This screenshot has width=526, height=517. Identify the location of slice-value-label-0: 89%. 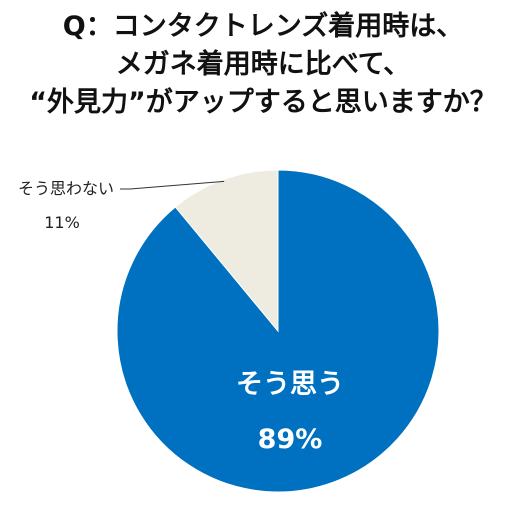
(290, 439).